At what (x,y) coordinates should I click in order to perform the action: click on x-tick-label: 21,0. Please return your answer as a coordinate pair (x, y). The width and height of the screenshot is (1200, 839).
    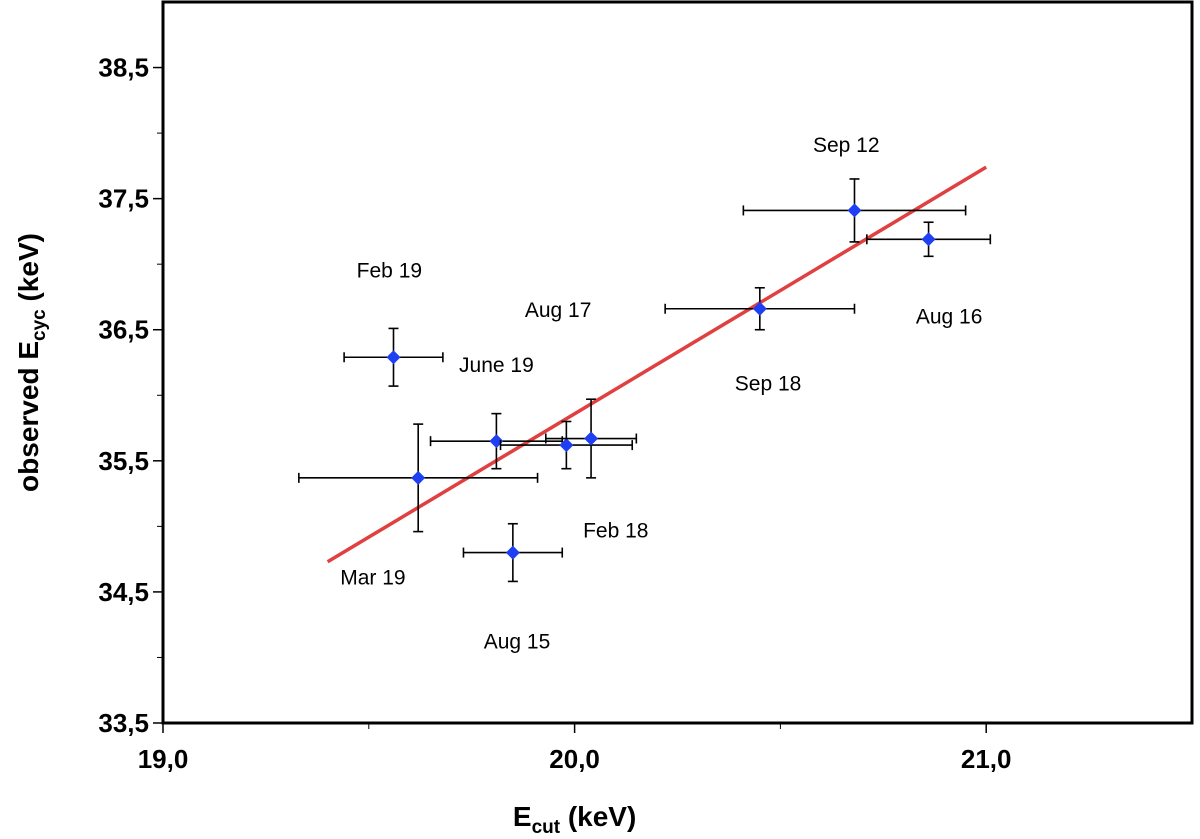
    Looking at the image, I should click on (986, 759).